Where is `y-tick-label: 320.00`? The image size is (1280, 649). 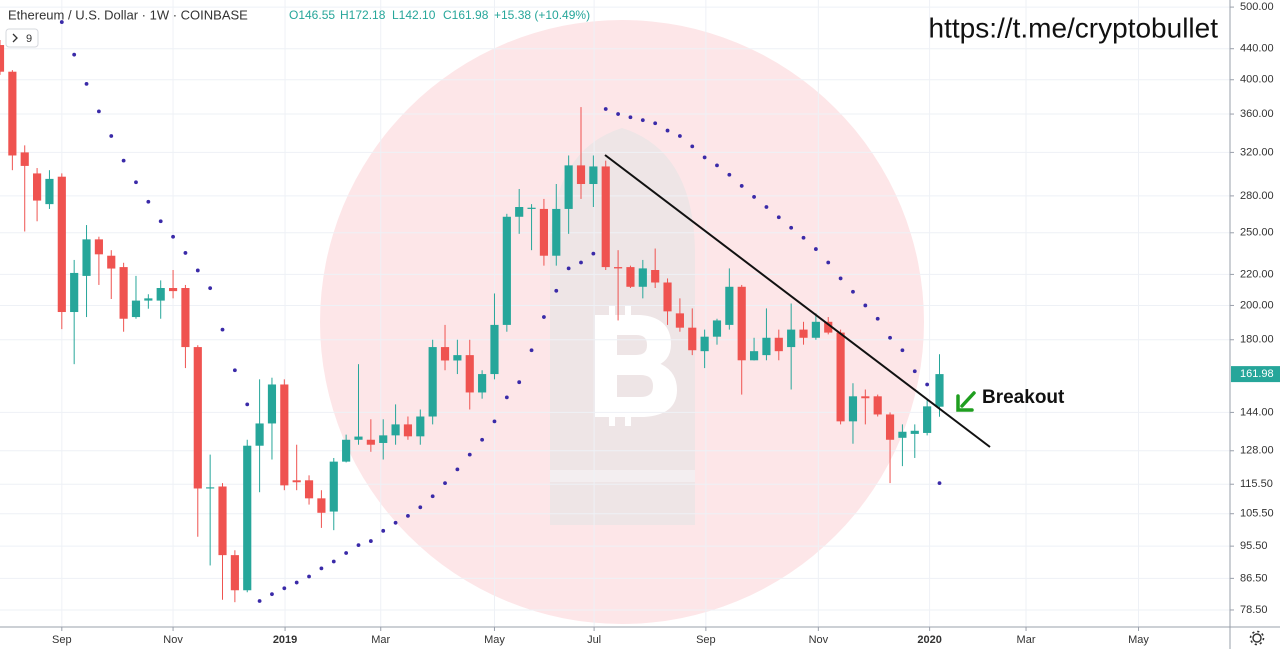 y-tick-label: 320.00 is located at coordinates (1257, 152).